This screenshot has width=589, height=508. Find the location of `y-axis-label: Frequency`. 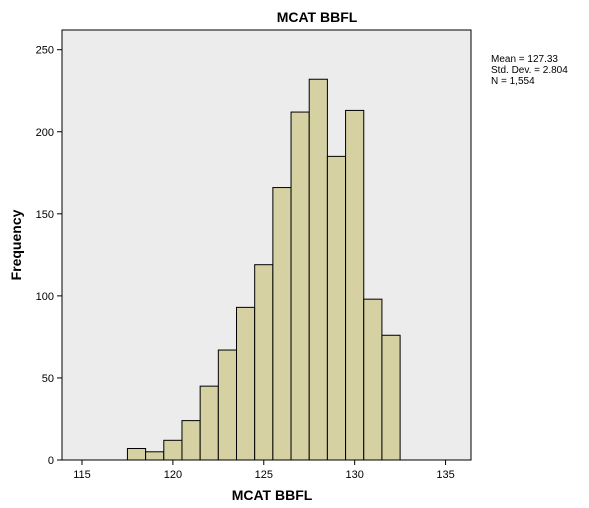

y-axis-label: Frequency is located at coordinates (16, 244).